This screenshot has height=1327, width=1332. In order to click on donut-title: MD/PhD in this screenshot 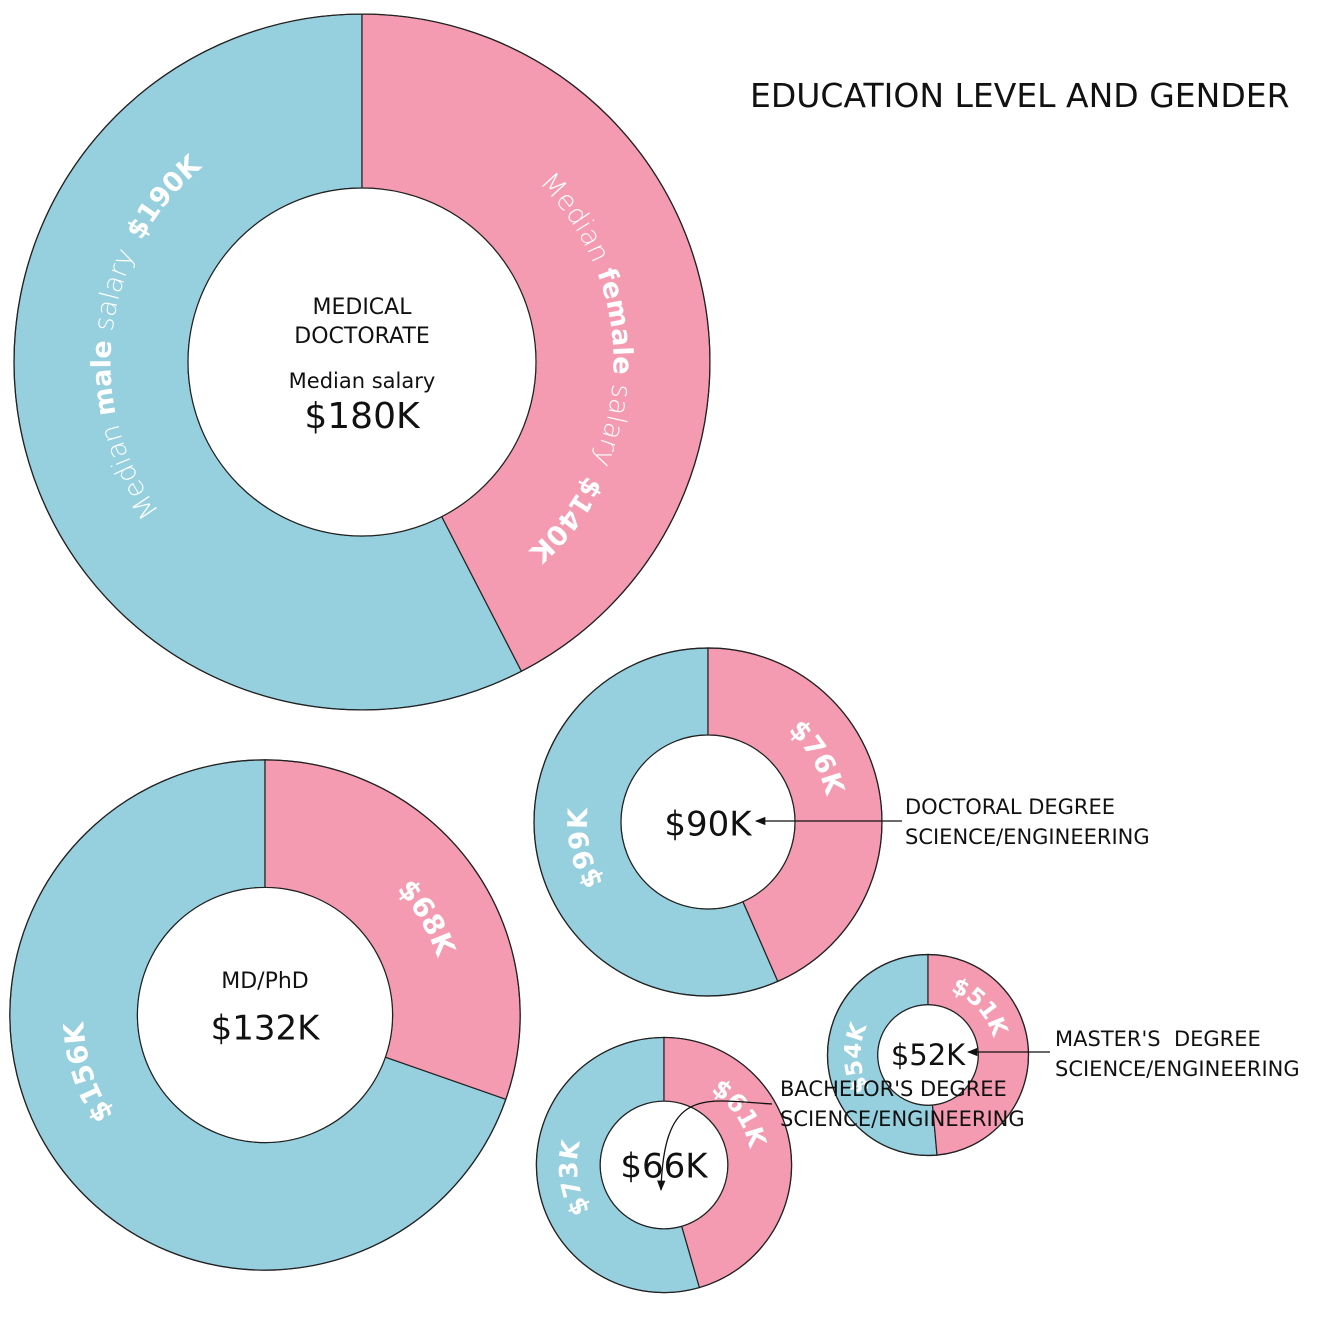, I will do `click(264, 981)`.